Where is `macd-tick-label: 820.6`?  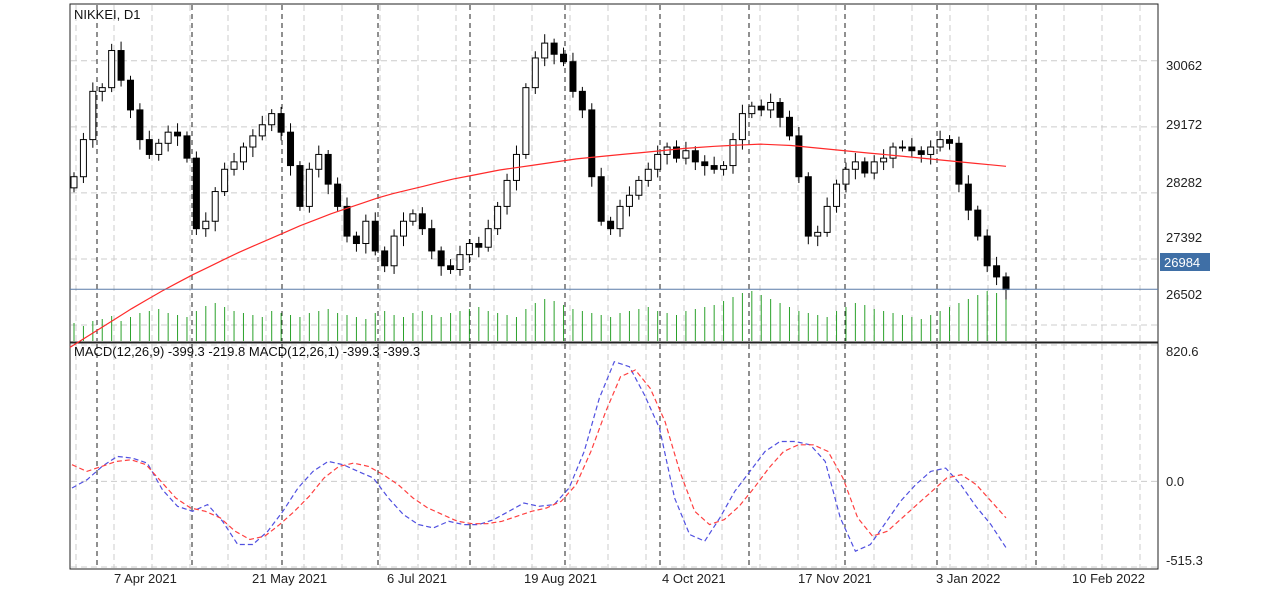 macd-tick-label: 820.6 is located at coordinates (1182, 351).